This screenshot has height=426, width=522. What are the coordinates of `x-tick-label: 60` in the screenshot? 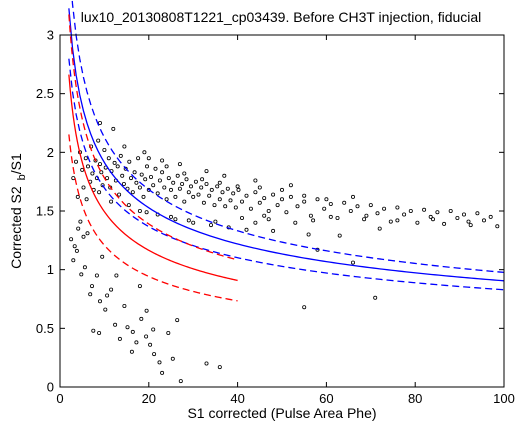 It's located at (326, 398).